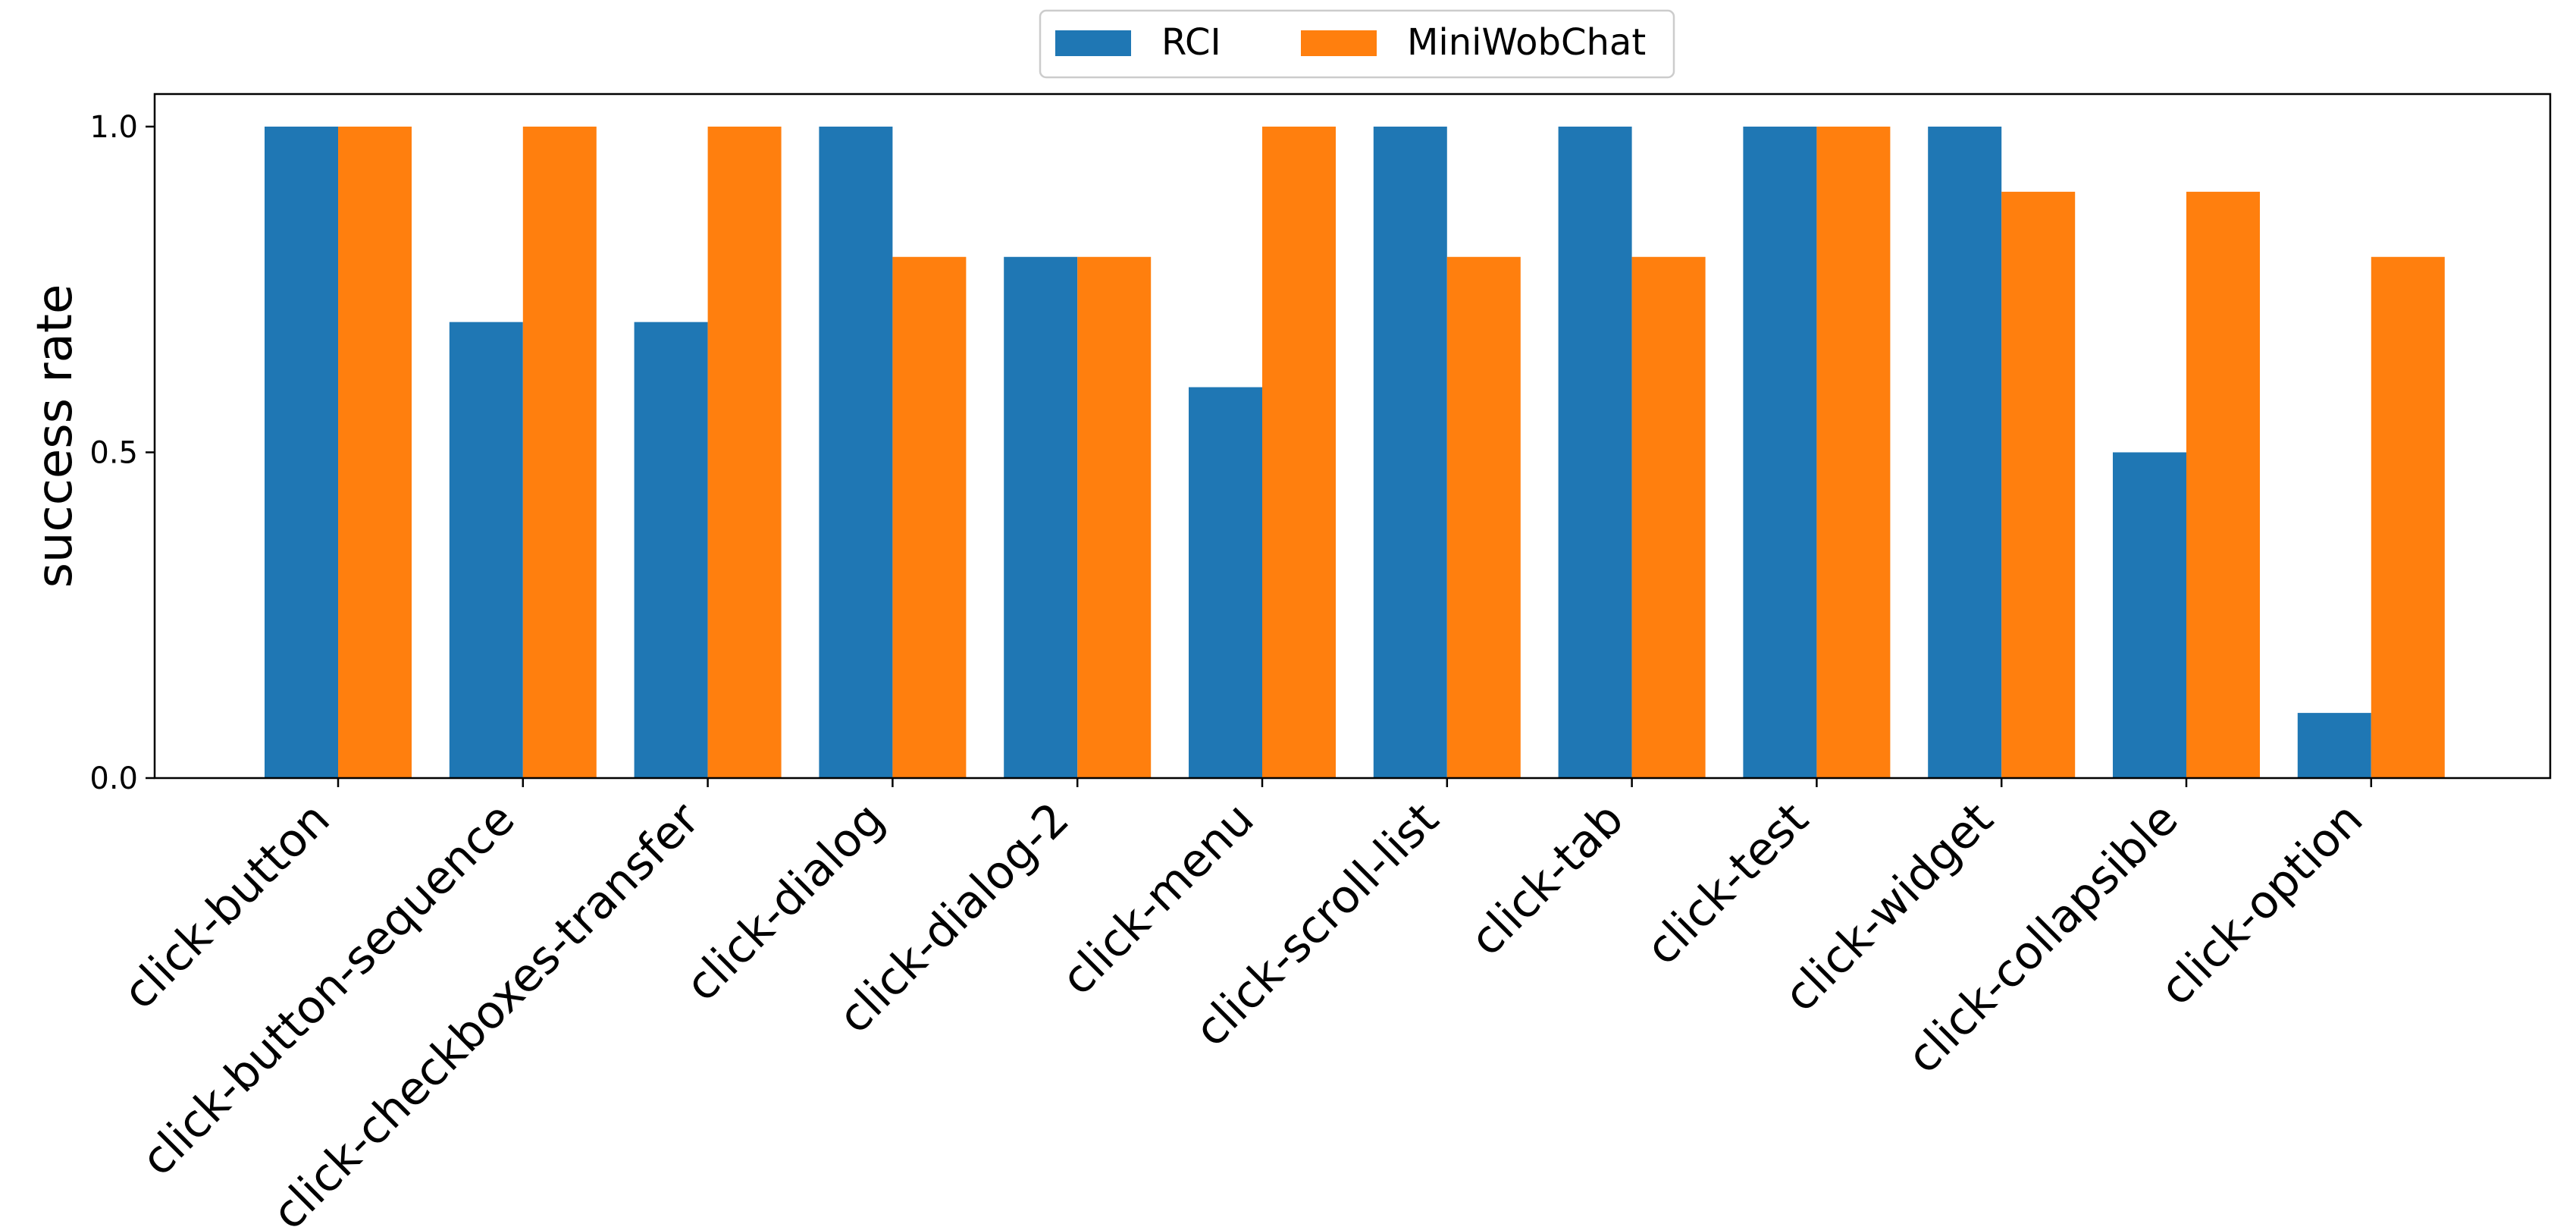  What do you see at coordinates (1669, 517) in the screenshot?
I see `bar-miniwobchat-click-tab` at bounding box center [1669, 517].